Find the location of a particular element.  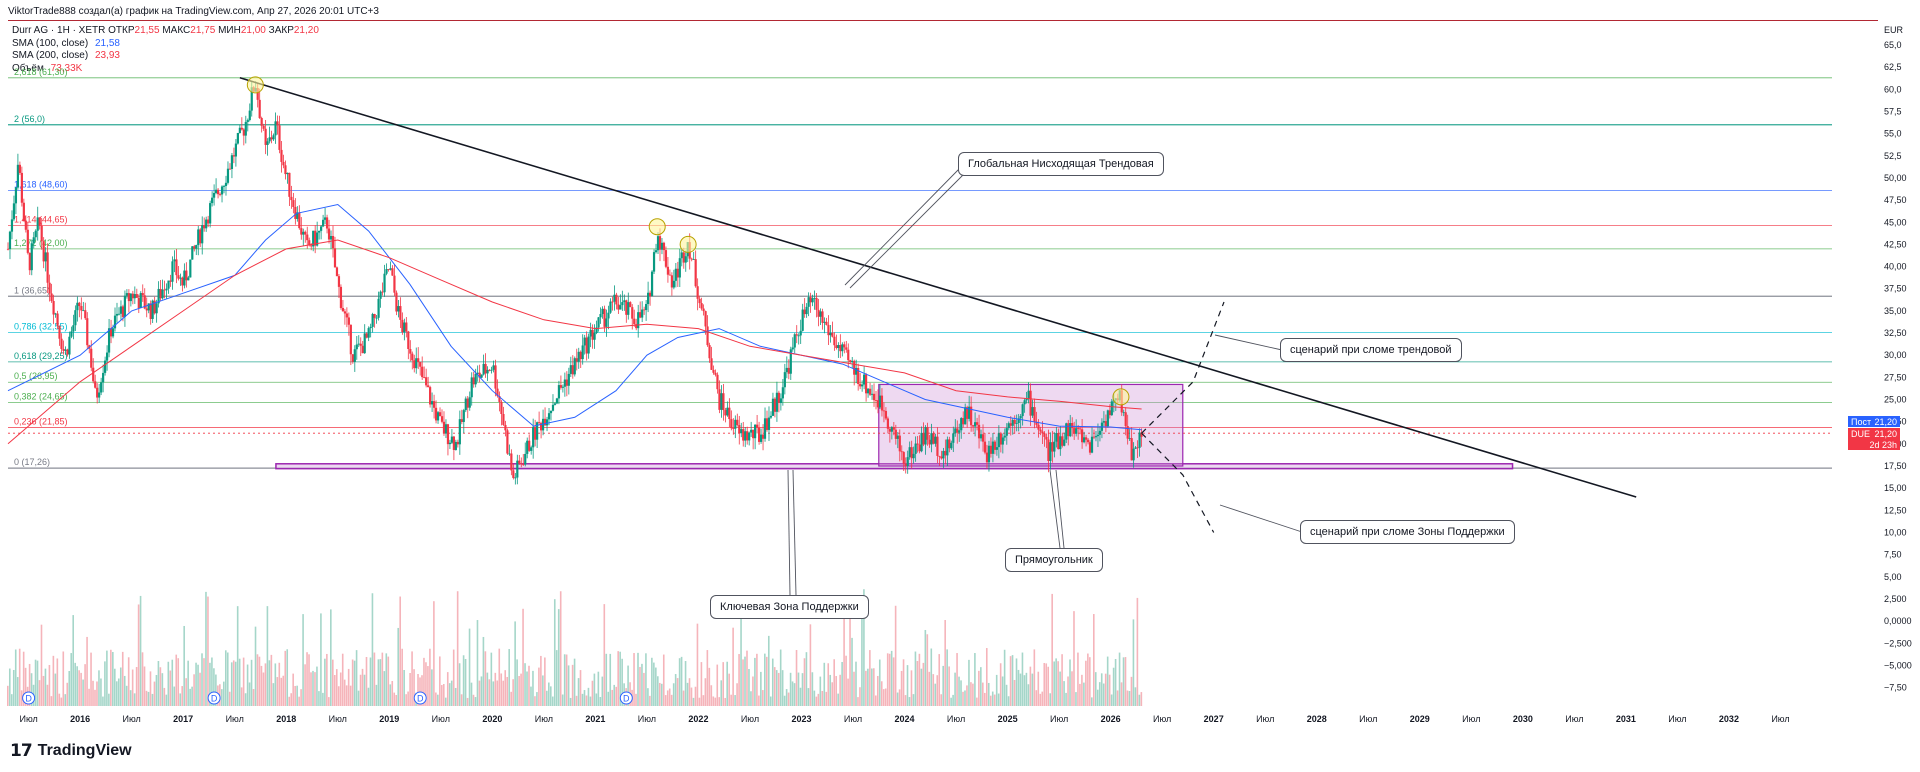

legend-sma200-row: SMA (200, close) 23,93 is located at coordinates (165, 56).